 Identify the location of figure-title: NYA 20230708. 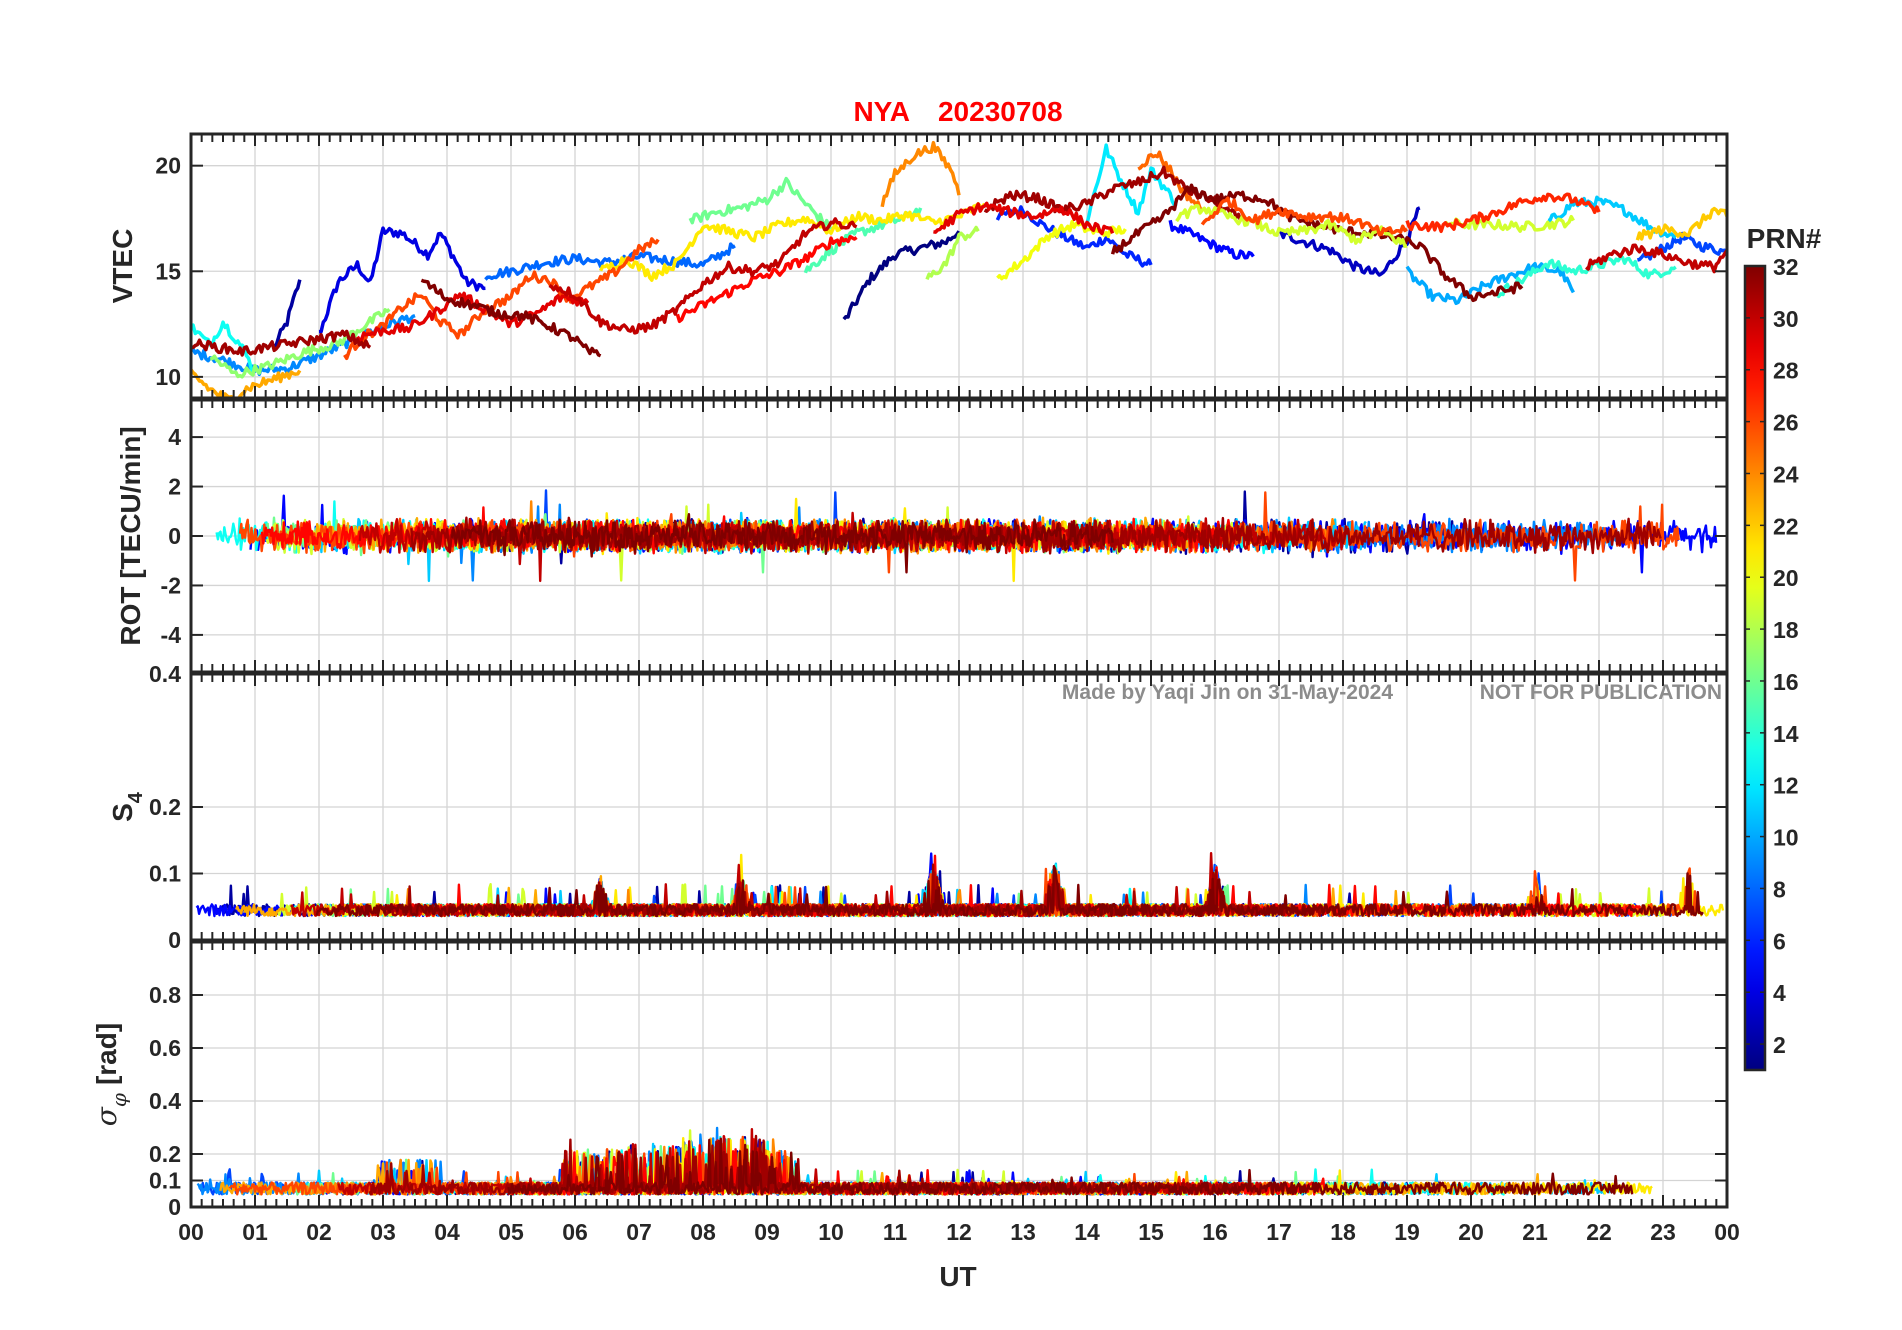
(957, 111).